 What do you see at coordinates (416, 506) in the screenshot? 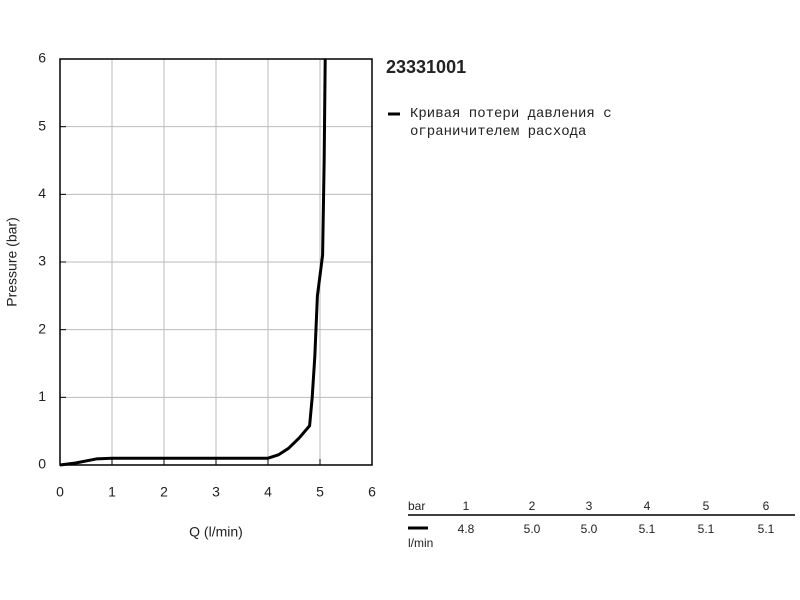
I see `table-header: bar` at bounding box center [416, 506].